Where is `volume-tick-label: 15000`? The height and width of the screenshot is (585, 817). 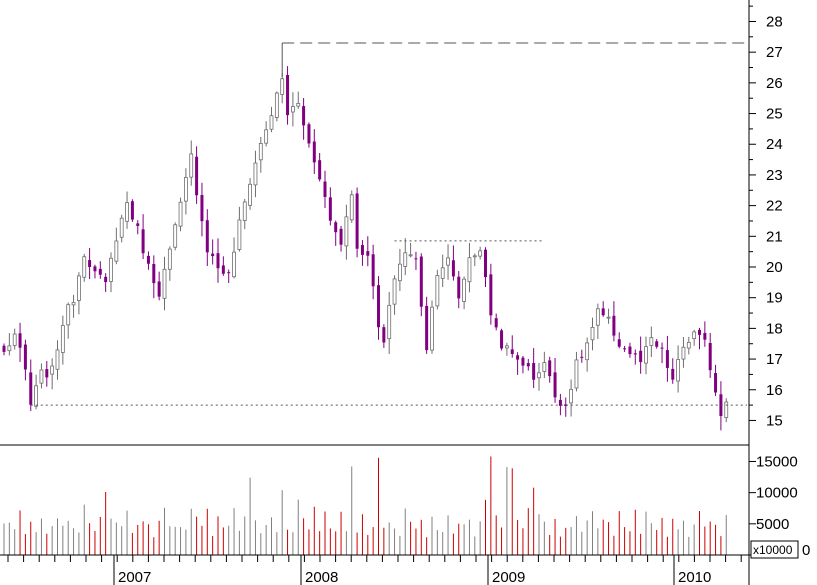
volume-tick-label: 15000 is located at coordinates (777, 461).